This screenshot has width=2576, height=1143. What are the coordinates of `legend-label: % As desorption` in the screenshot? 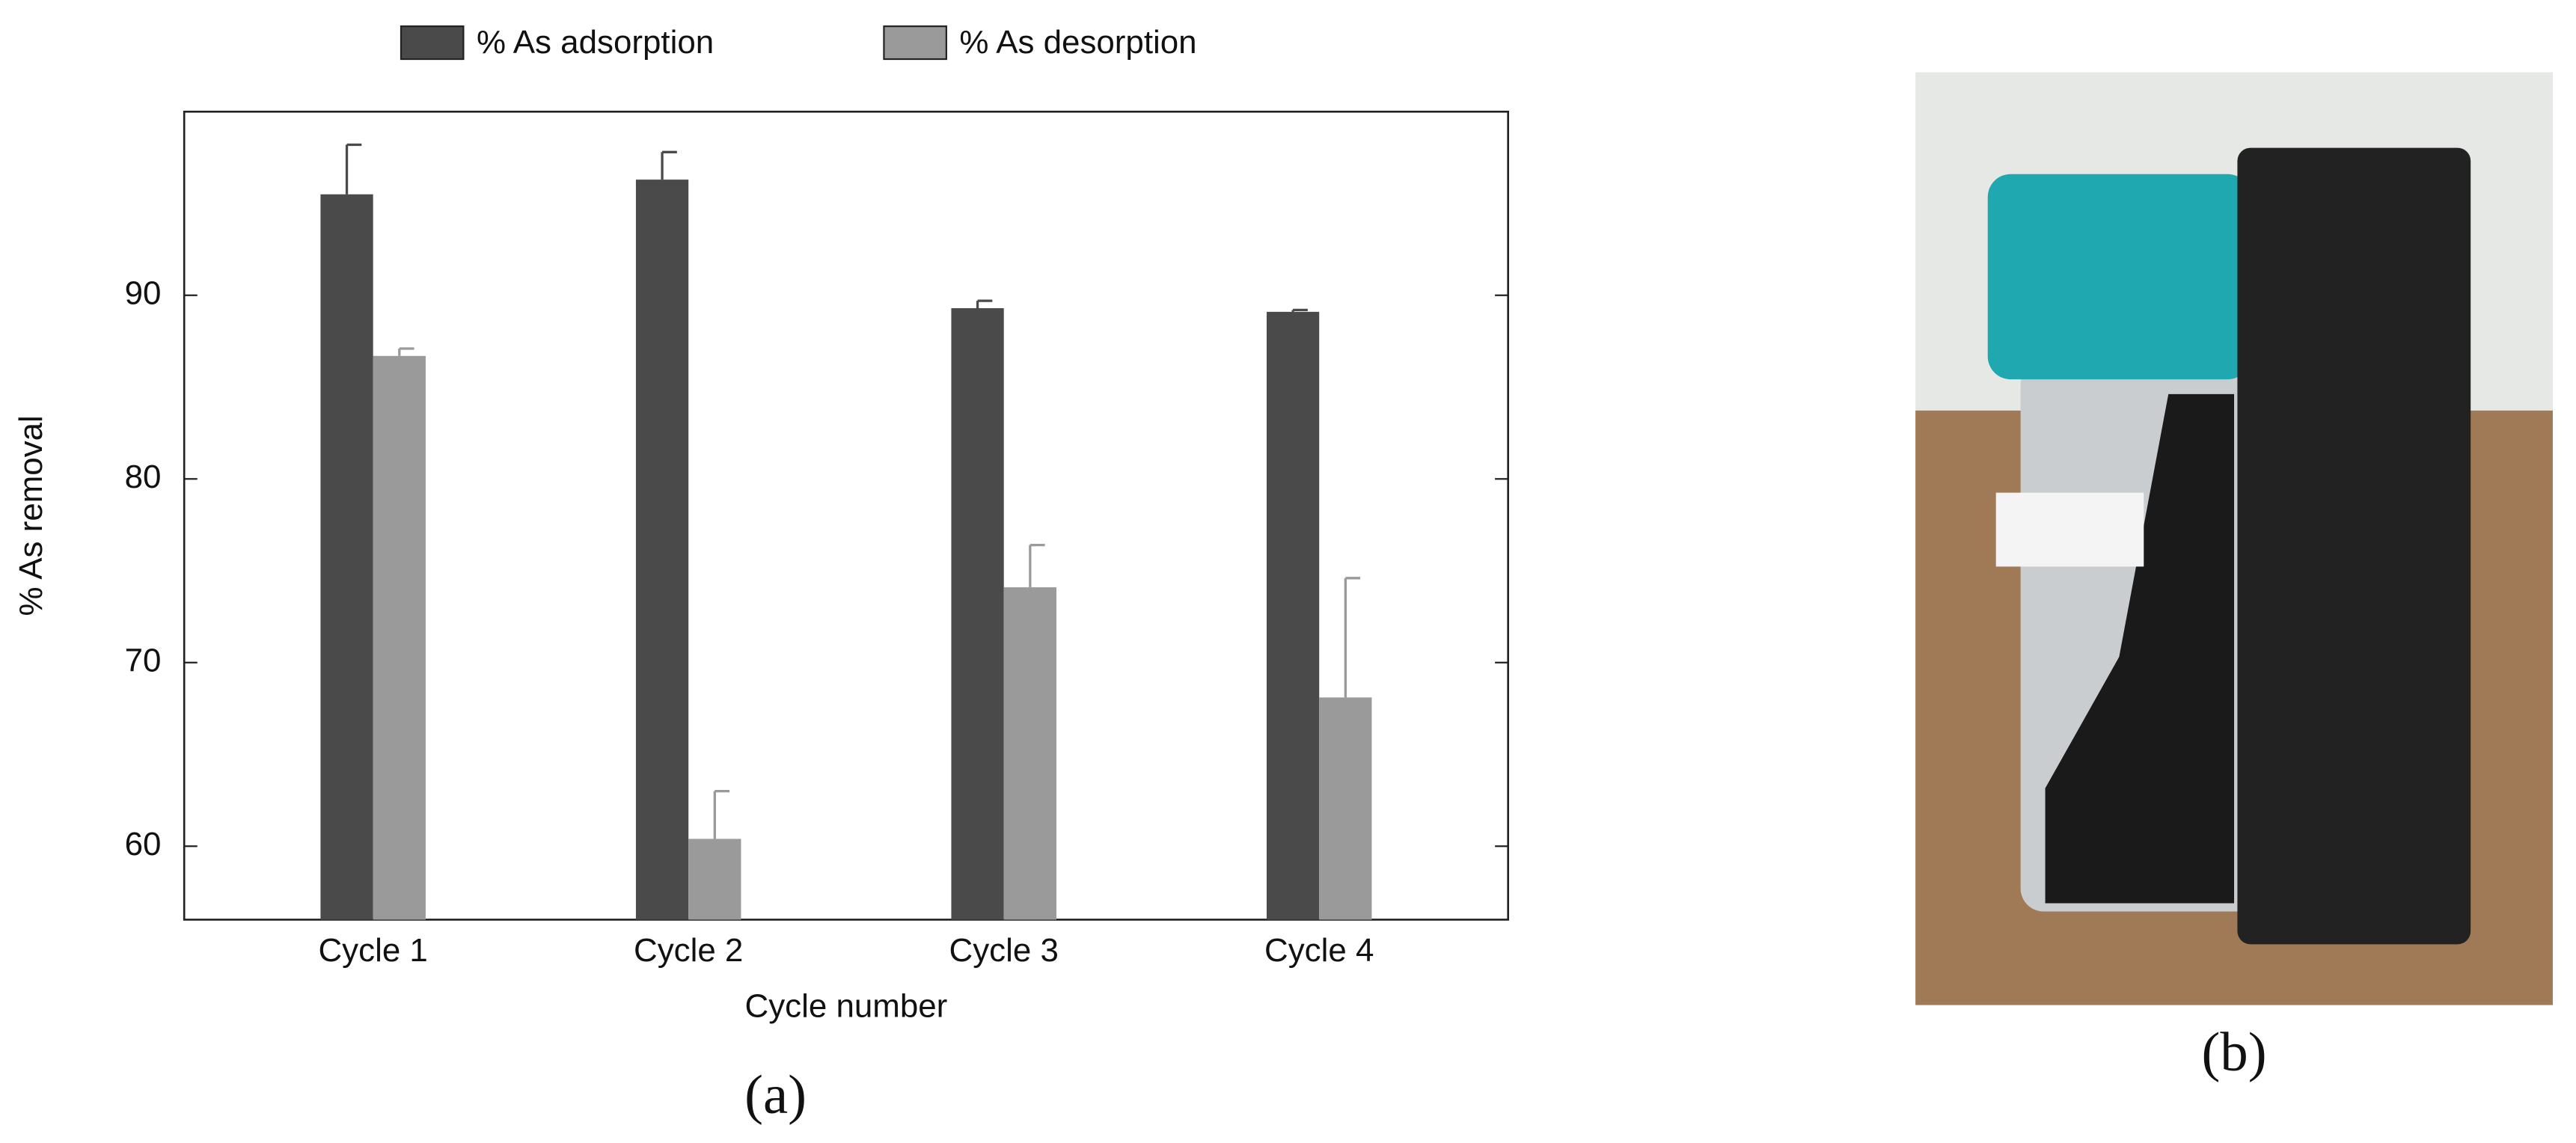 It's located at (1077, 42).